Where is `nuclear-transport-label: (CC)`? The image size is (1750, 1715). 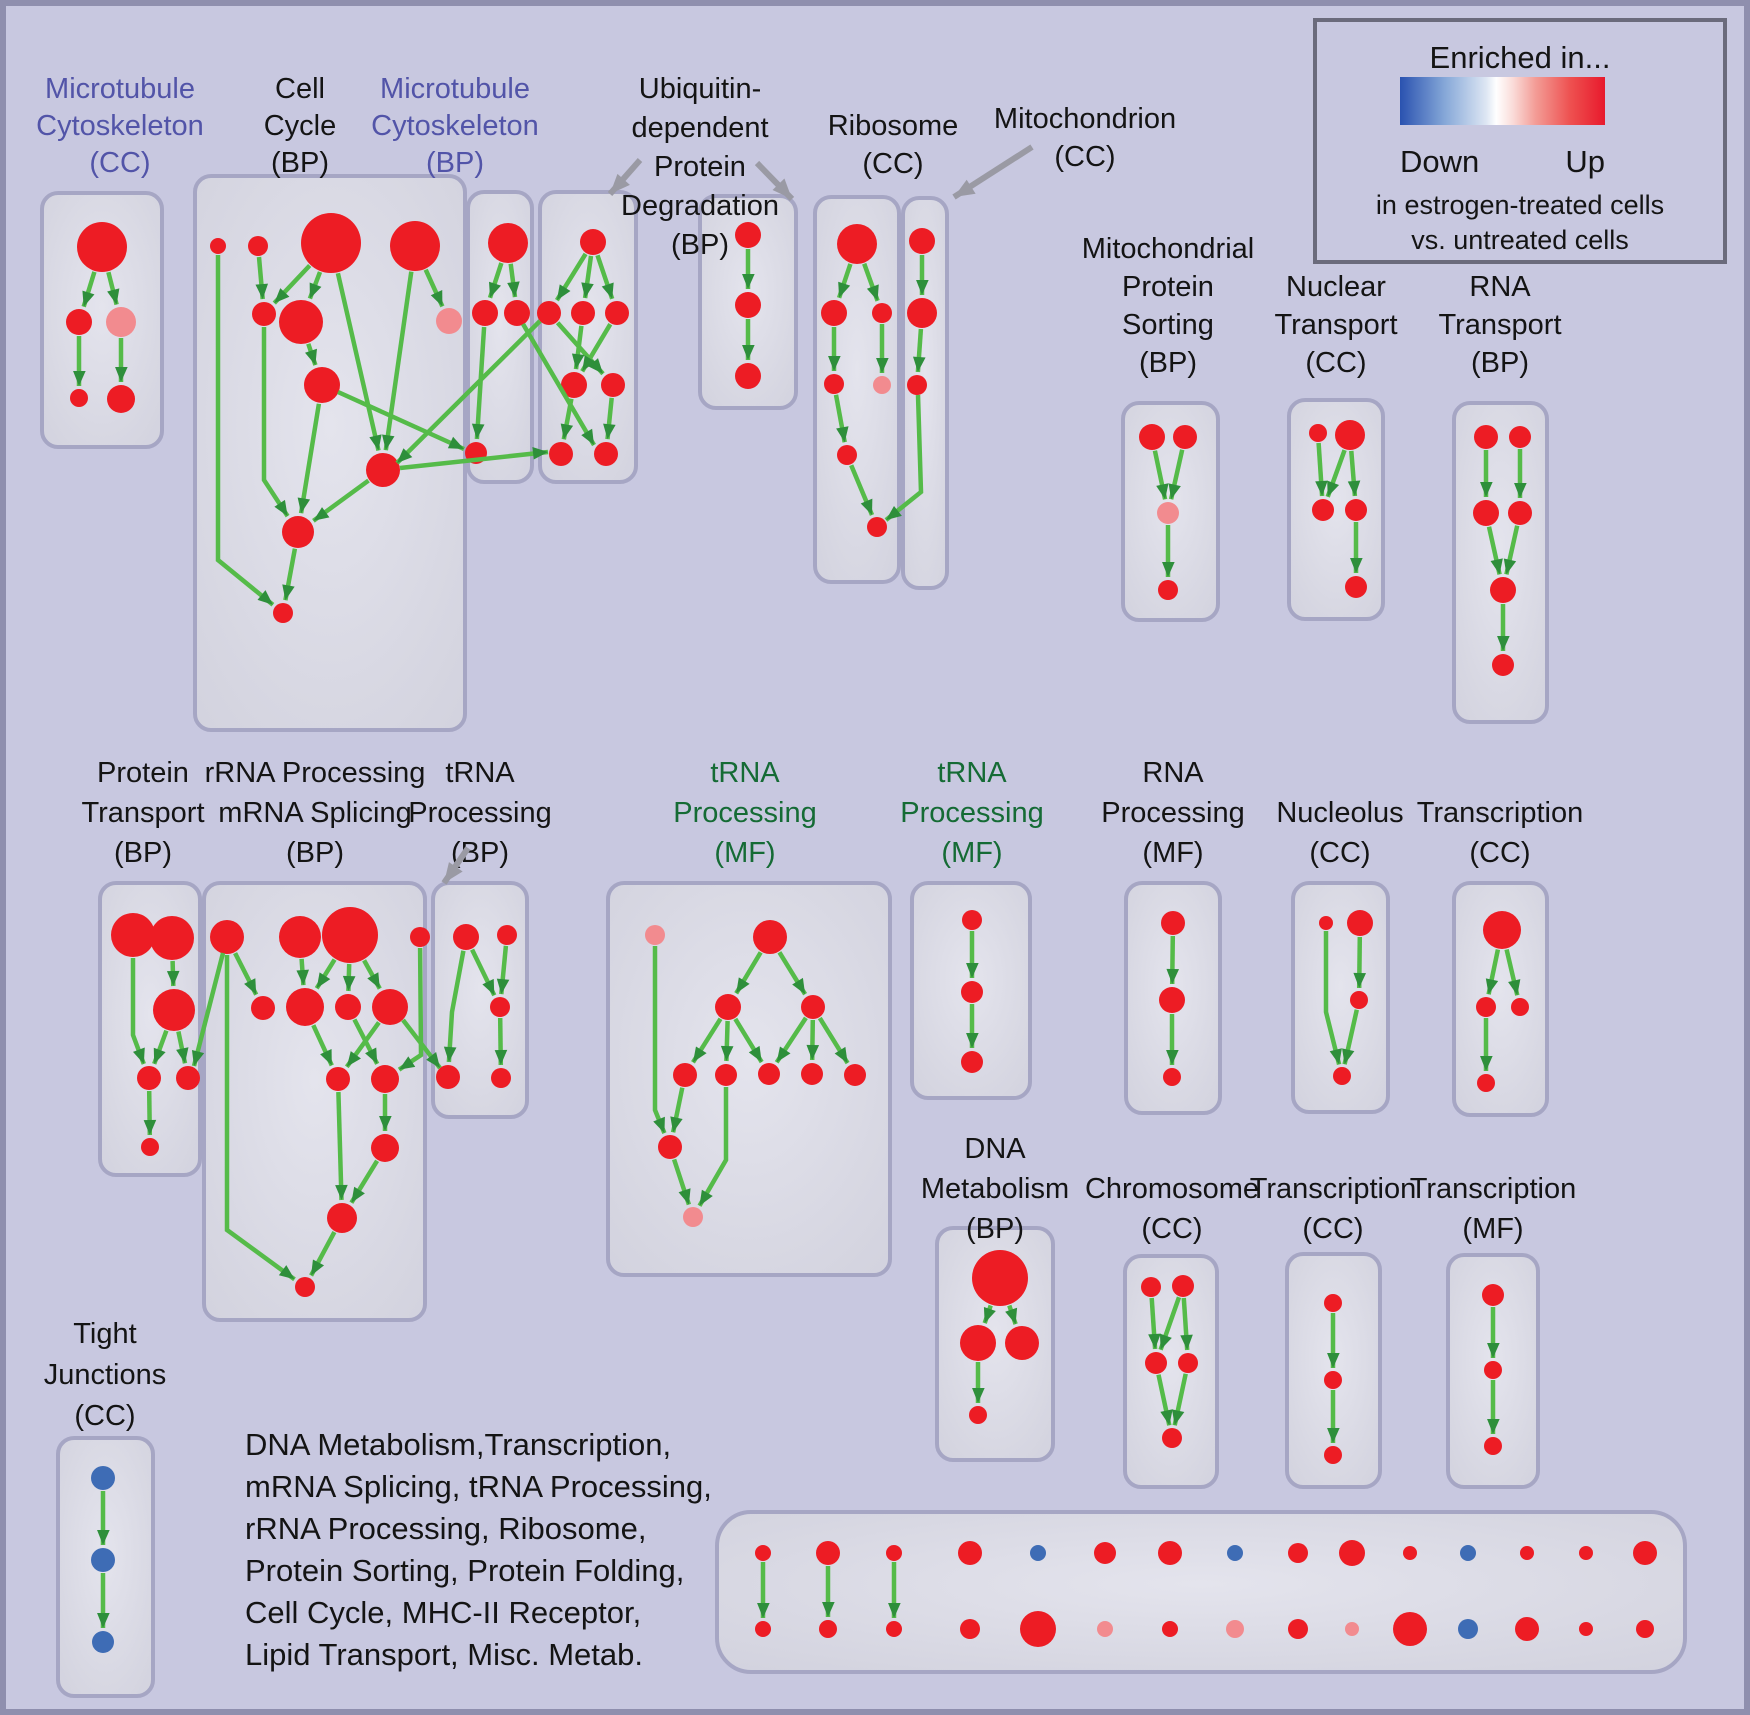
nuclear-transport-label: (CC) is located at coordinates (1335, 363).